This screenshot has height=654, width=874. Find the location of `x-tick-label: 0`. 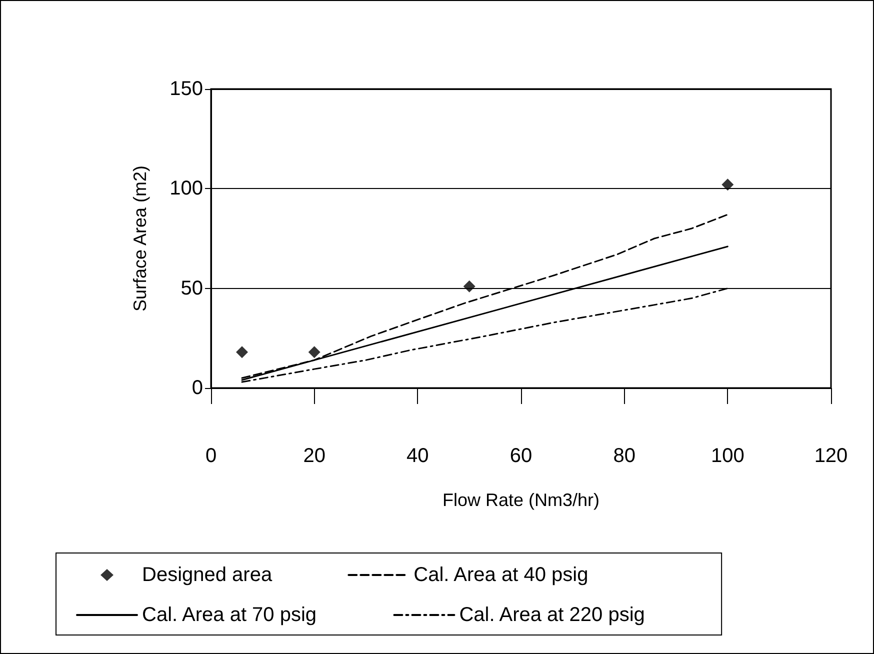

x-tick-label: 0 is located at coordinates (211, 456).